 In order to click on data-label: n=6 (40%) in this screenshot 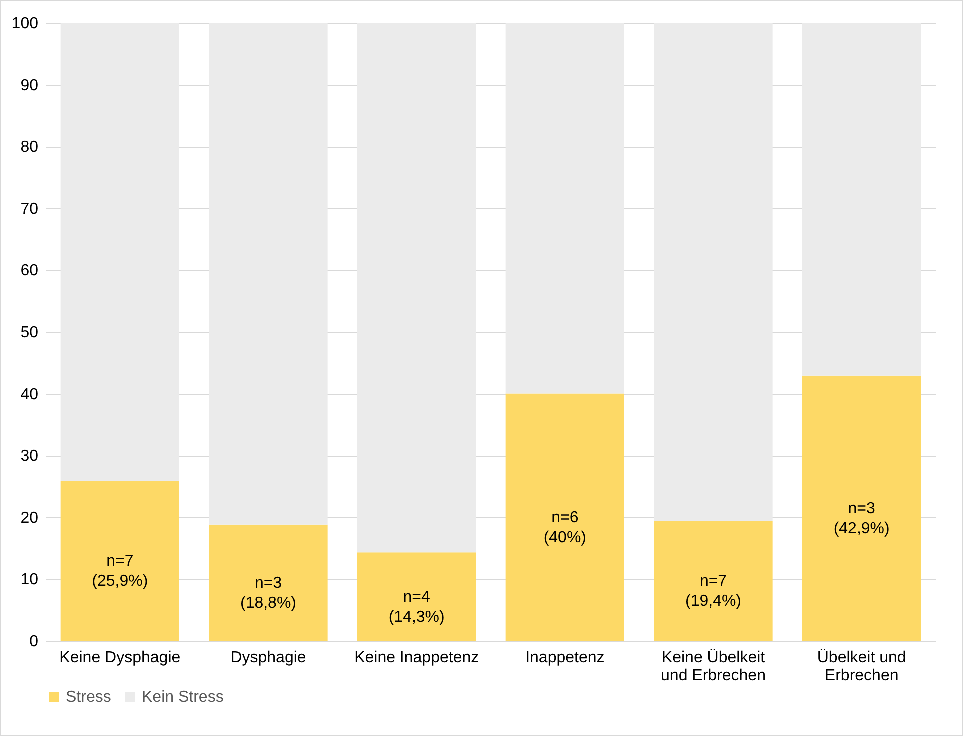, I will do `click(565, 527)`.